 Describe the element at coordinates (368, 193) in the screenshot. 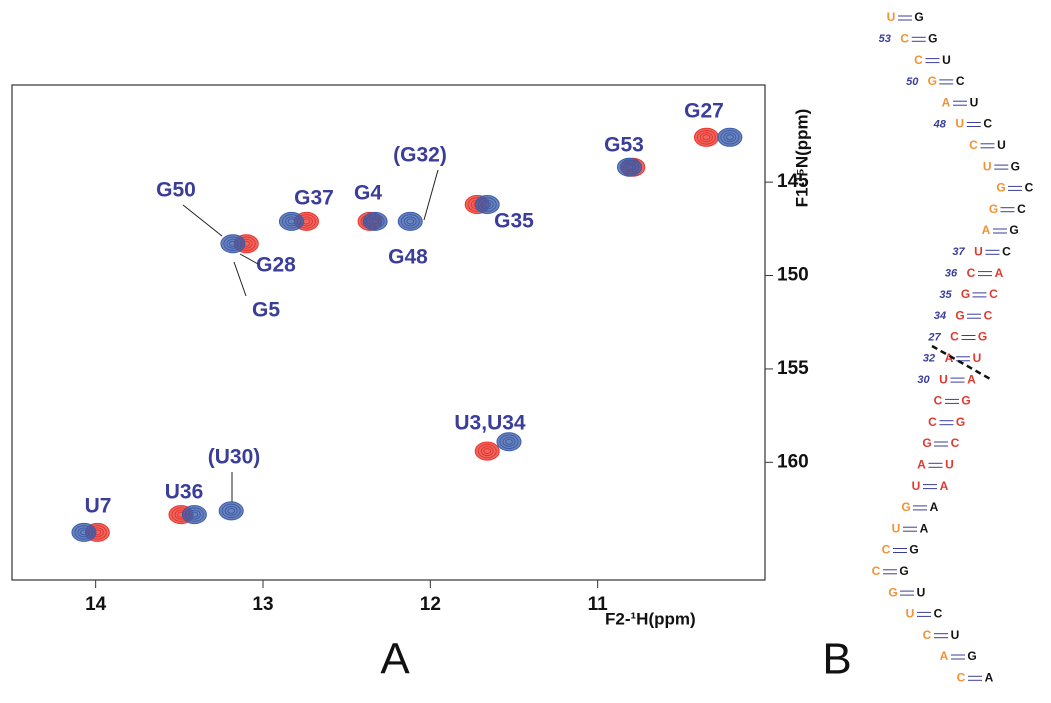

I see `peak-label: G4` at that location.